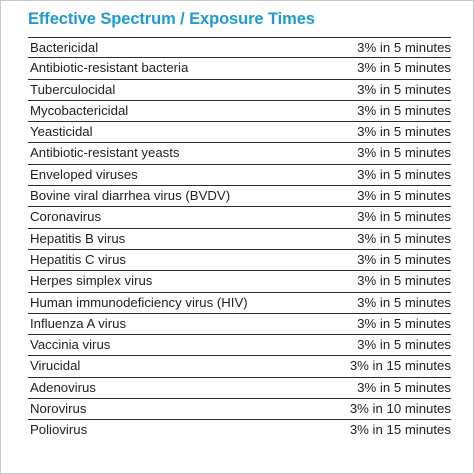  What do you see at coordinates (239, 430) in the screenshot?
I see `table-row: Poliovirus 3% in 15 minutes` at bounding box center [239, 430].